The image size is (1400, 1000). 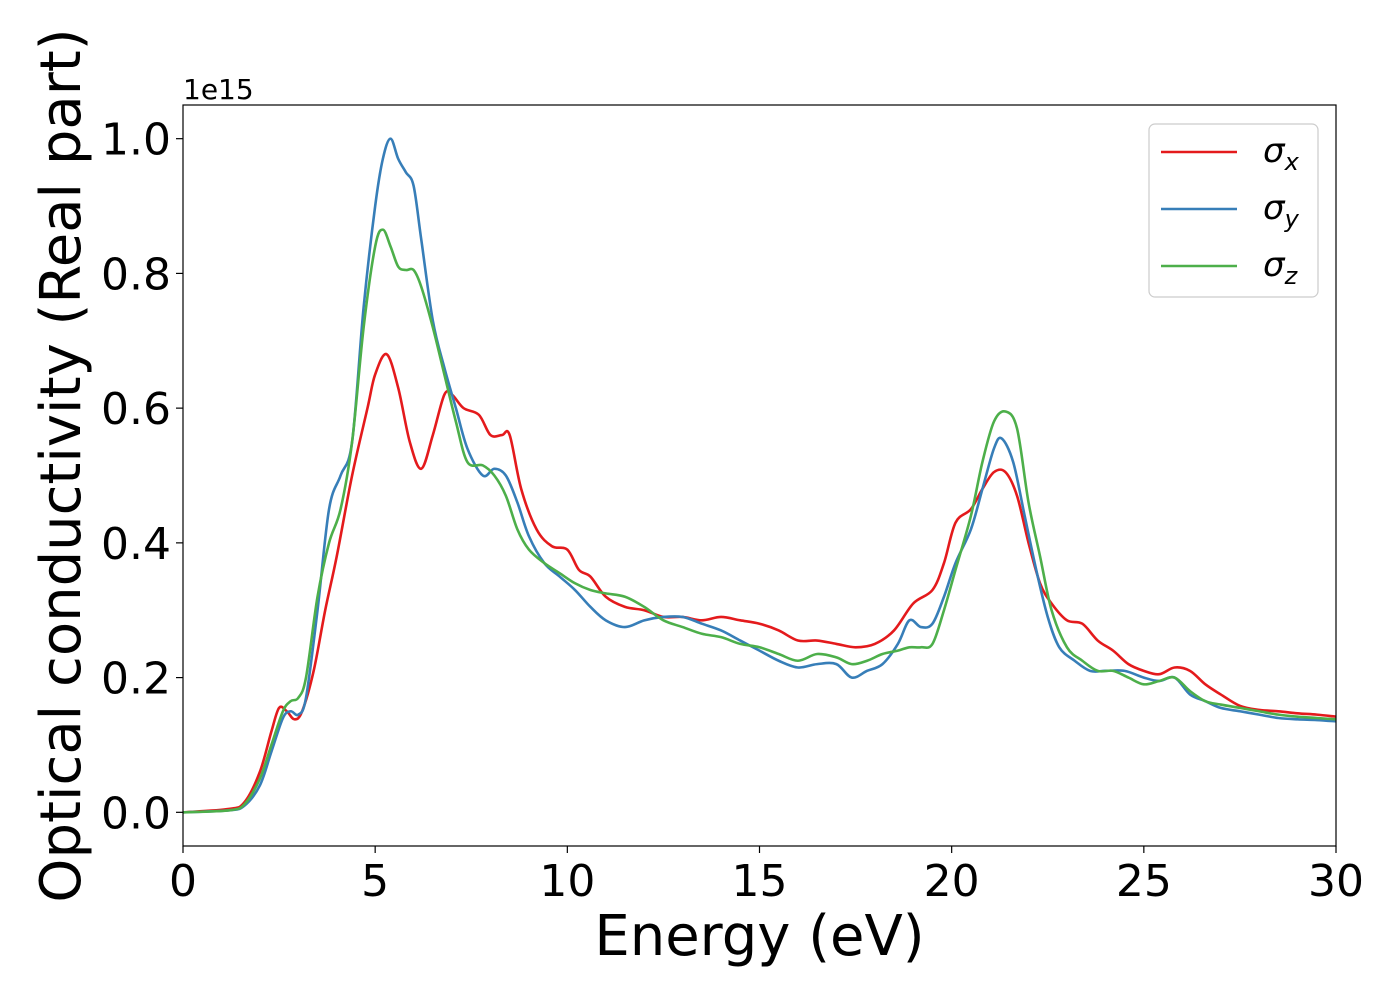 I want to click on y-tick-label: 1.0, so click(x=136, y=140).